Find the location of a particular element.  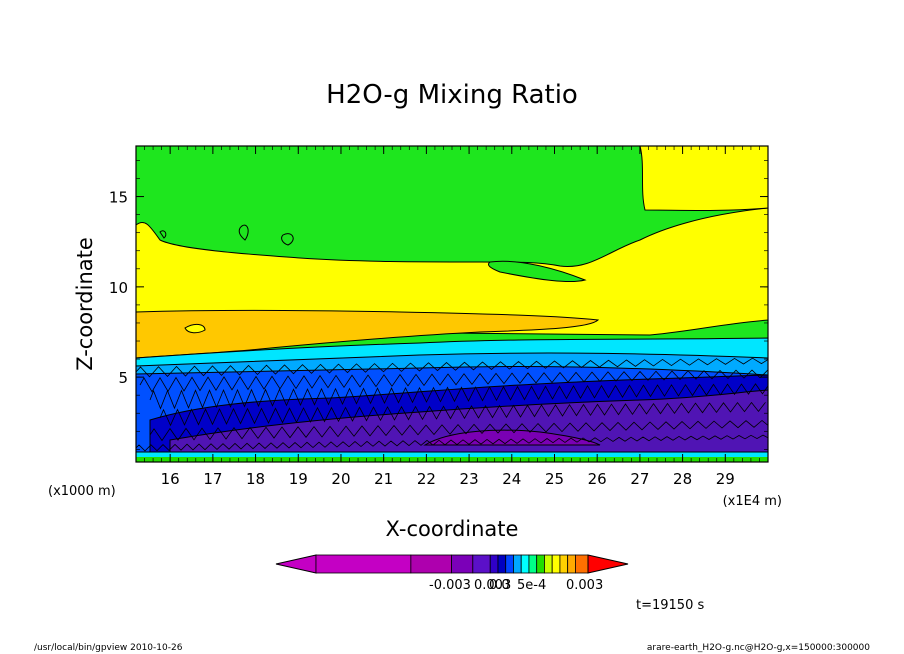

y-tick-label: 15 is located at coordinates (118, 198).